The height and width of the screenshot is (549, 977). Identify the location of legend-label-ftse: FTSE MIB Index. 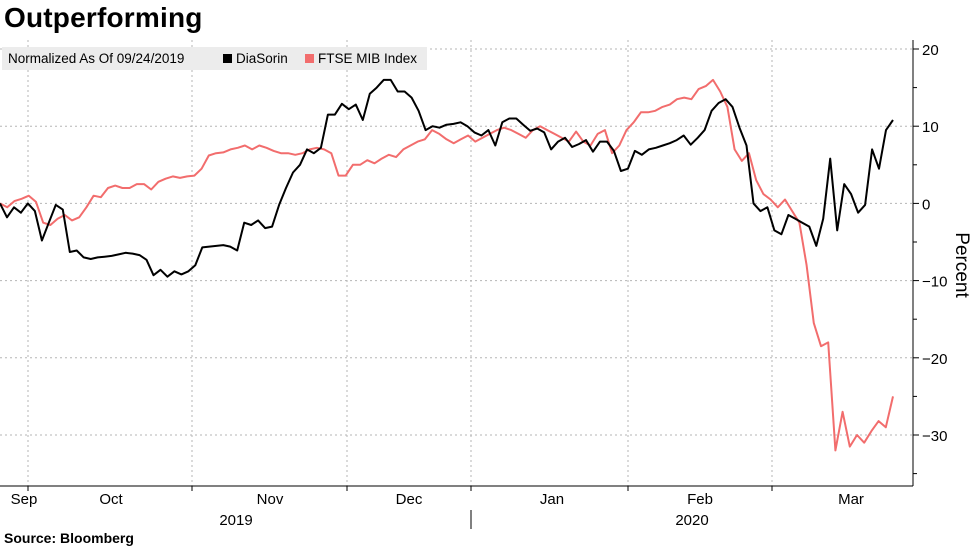
(367, 58).